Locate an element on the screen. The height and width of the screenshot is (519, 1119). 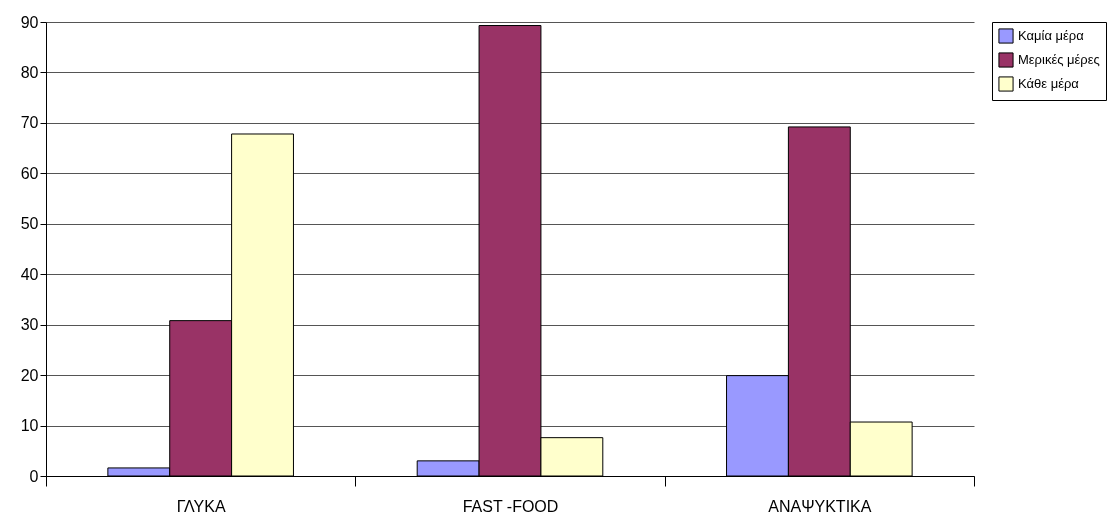
y-tick-label: 50 is located at coordinates (29, 224).